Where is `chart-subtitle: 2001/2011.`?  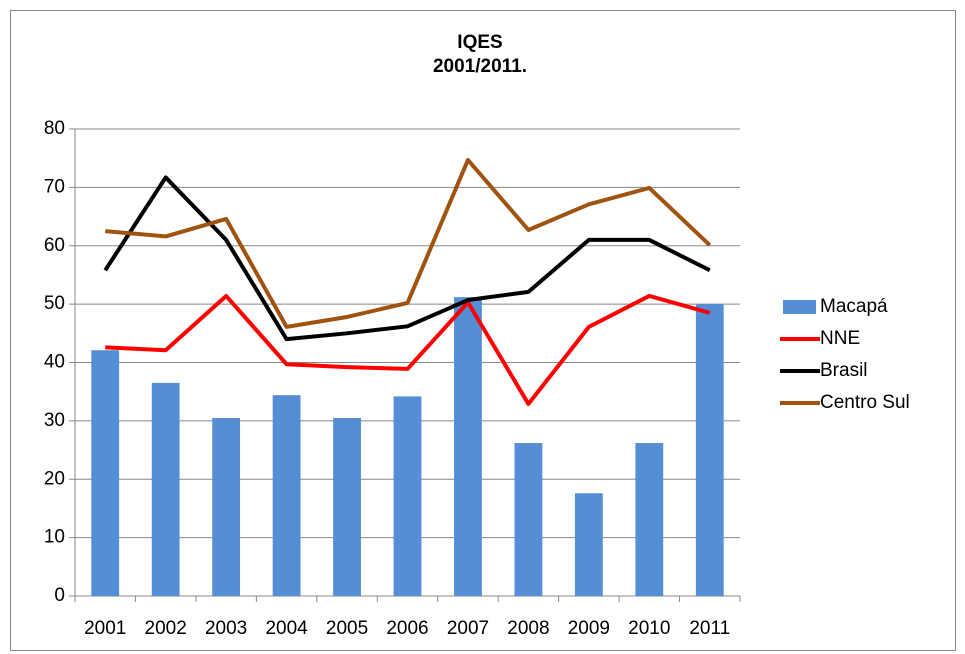
chart-subtitle: 2001/2011. is located at coordinates (480, 66).